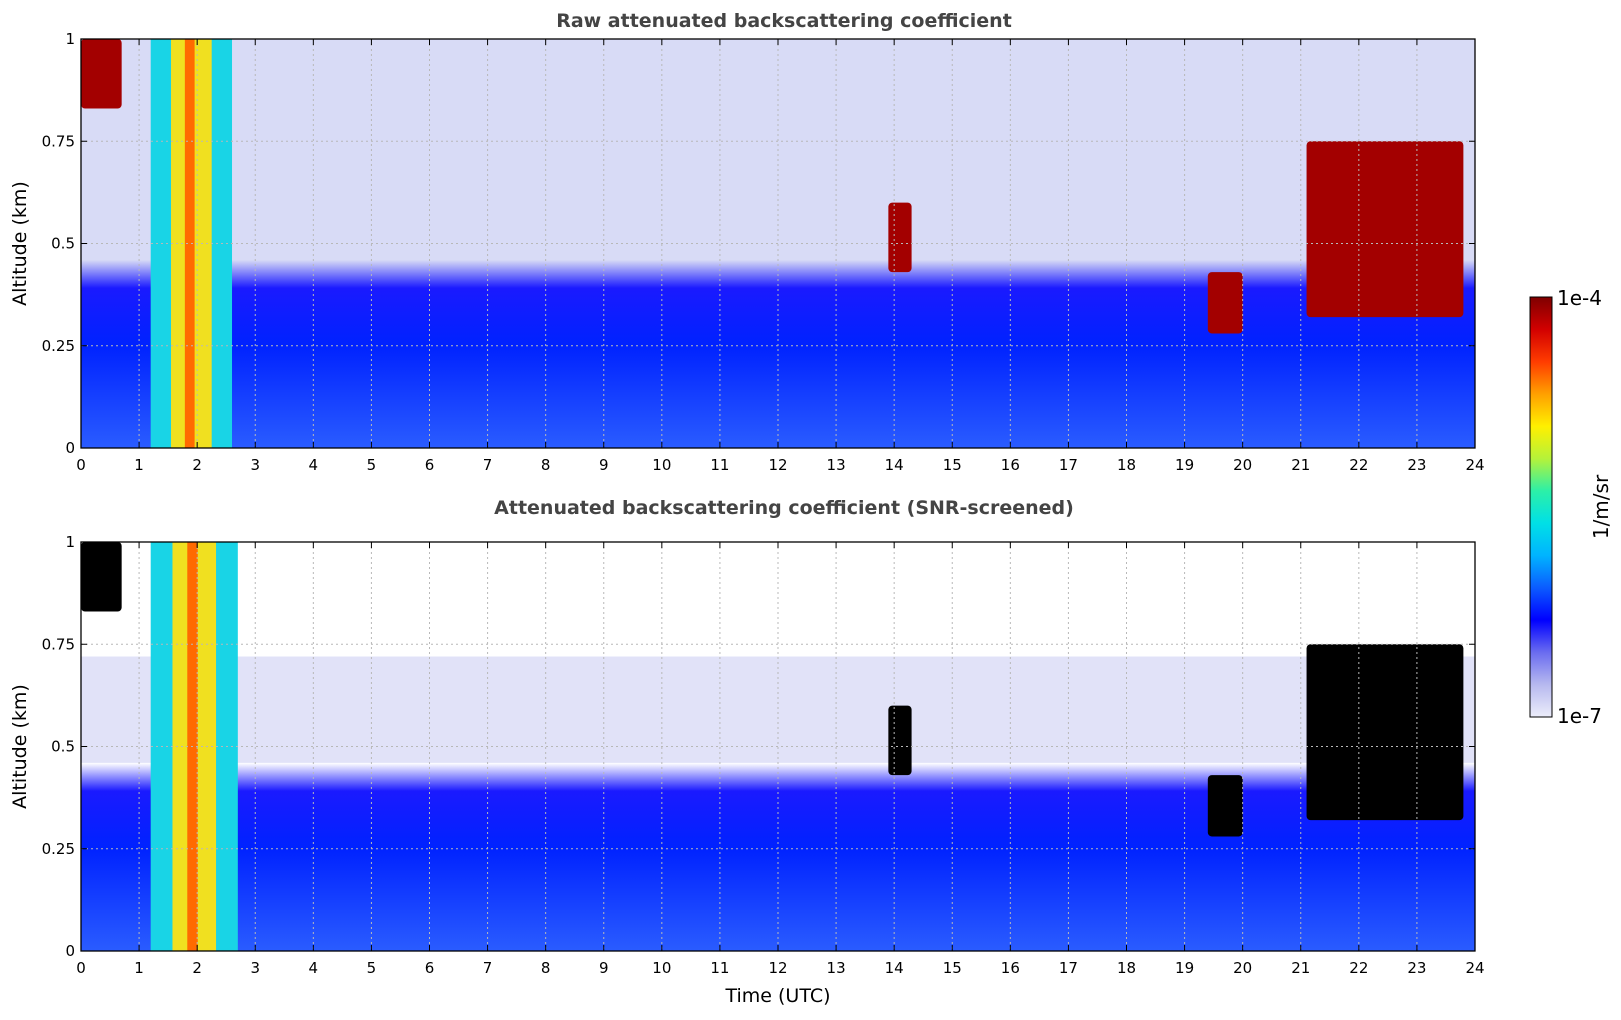 The image size is (1621, 1020). I want to click on colorbar-min-label: 1e-7, so click(1579, 716).